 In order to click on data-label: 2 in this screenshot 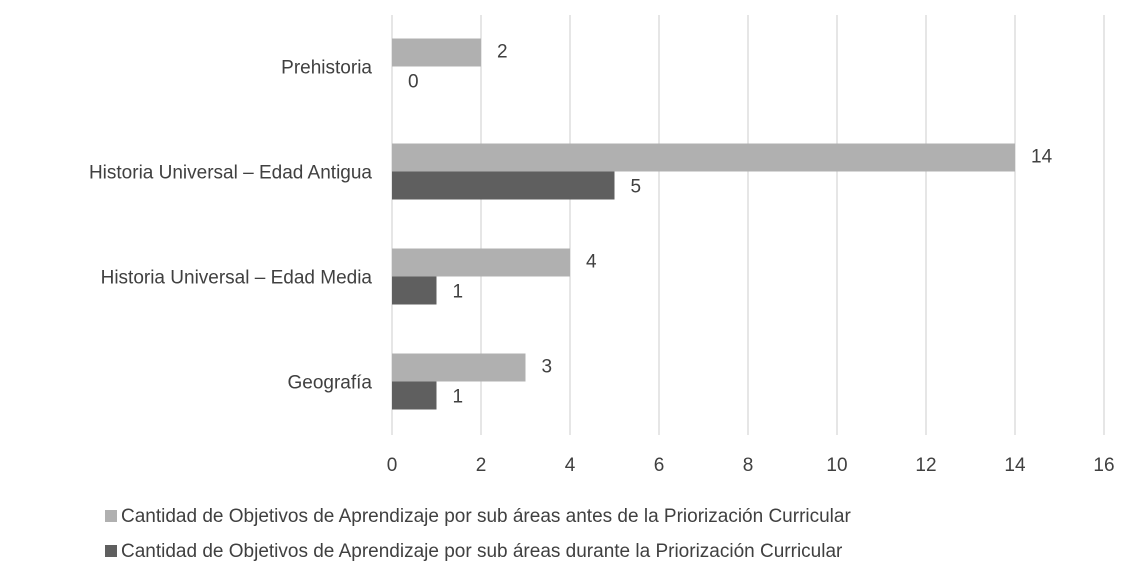, I will do `click(502, 52)`.